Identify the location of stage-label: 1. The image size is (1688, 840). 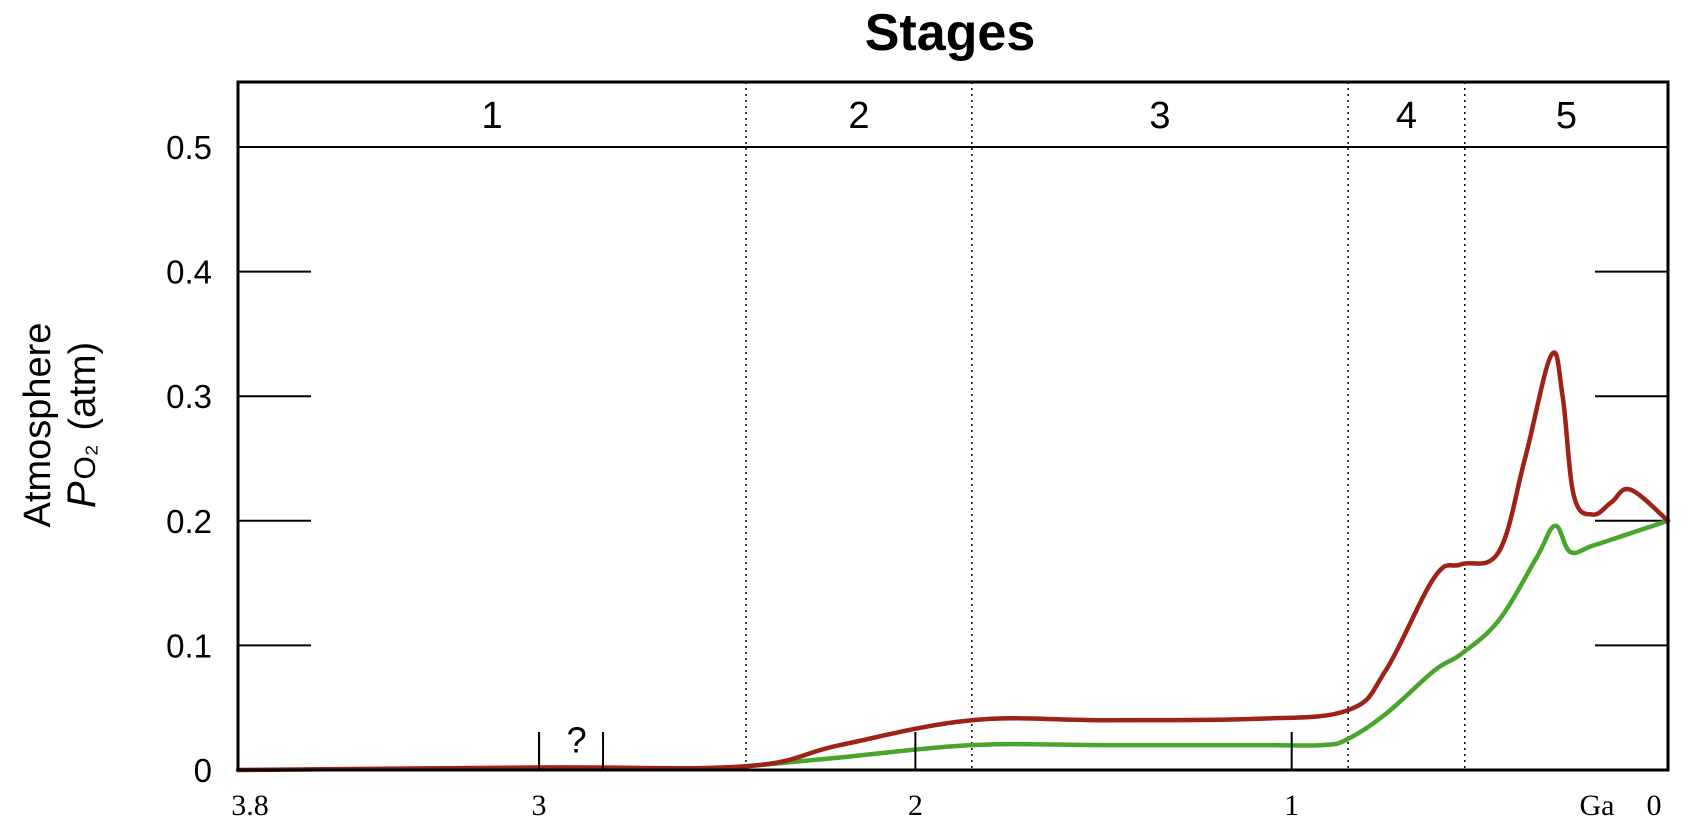
(491, 116).